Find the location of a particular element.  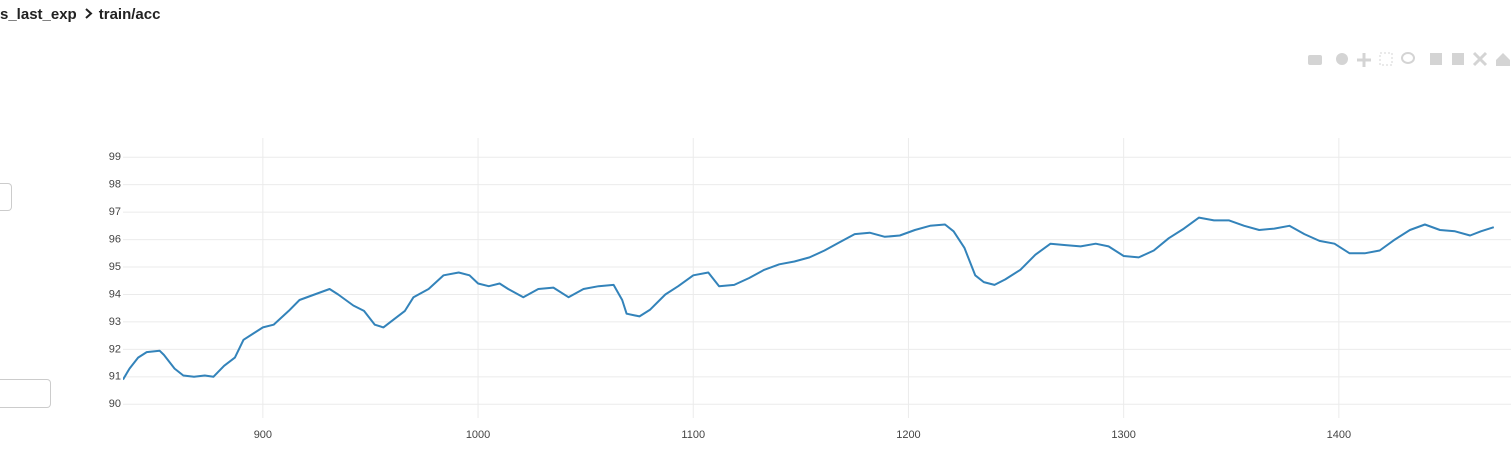

x-tick-label: 1100 is located at coordinates (693, 435).